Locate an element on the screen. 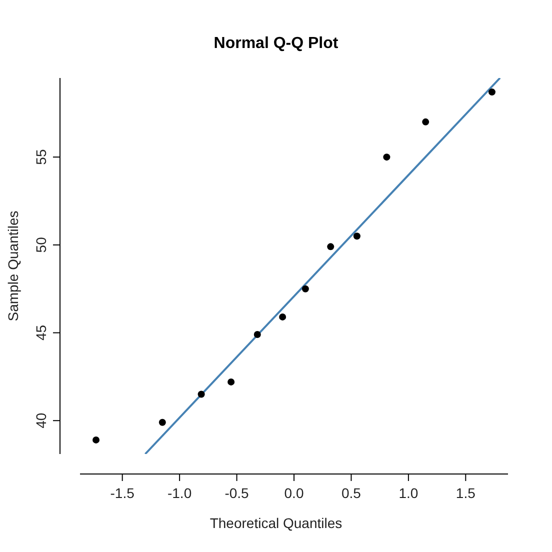  x-tick-label: -1.5 is located at coordinates (122, 493).